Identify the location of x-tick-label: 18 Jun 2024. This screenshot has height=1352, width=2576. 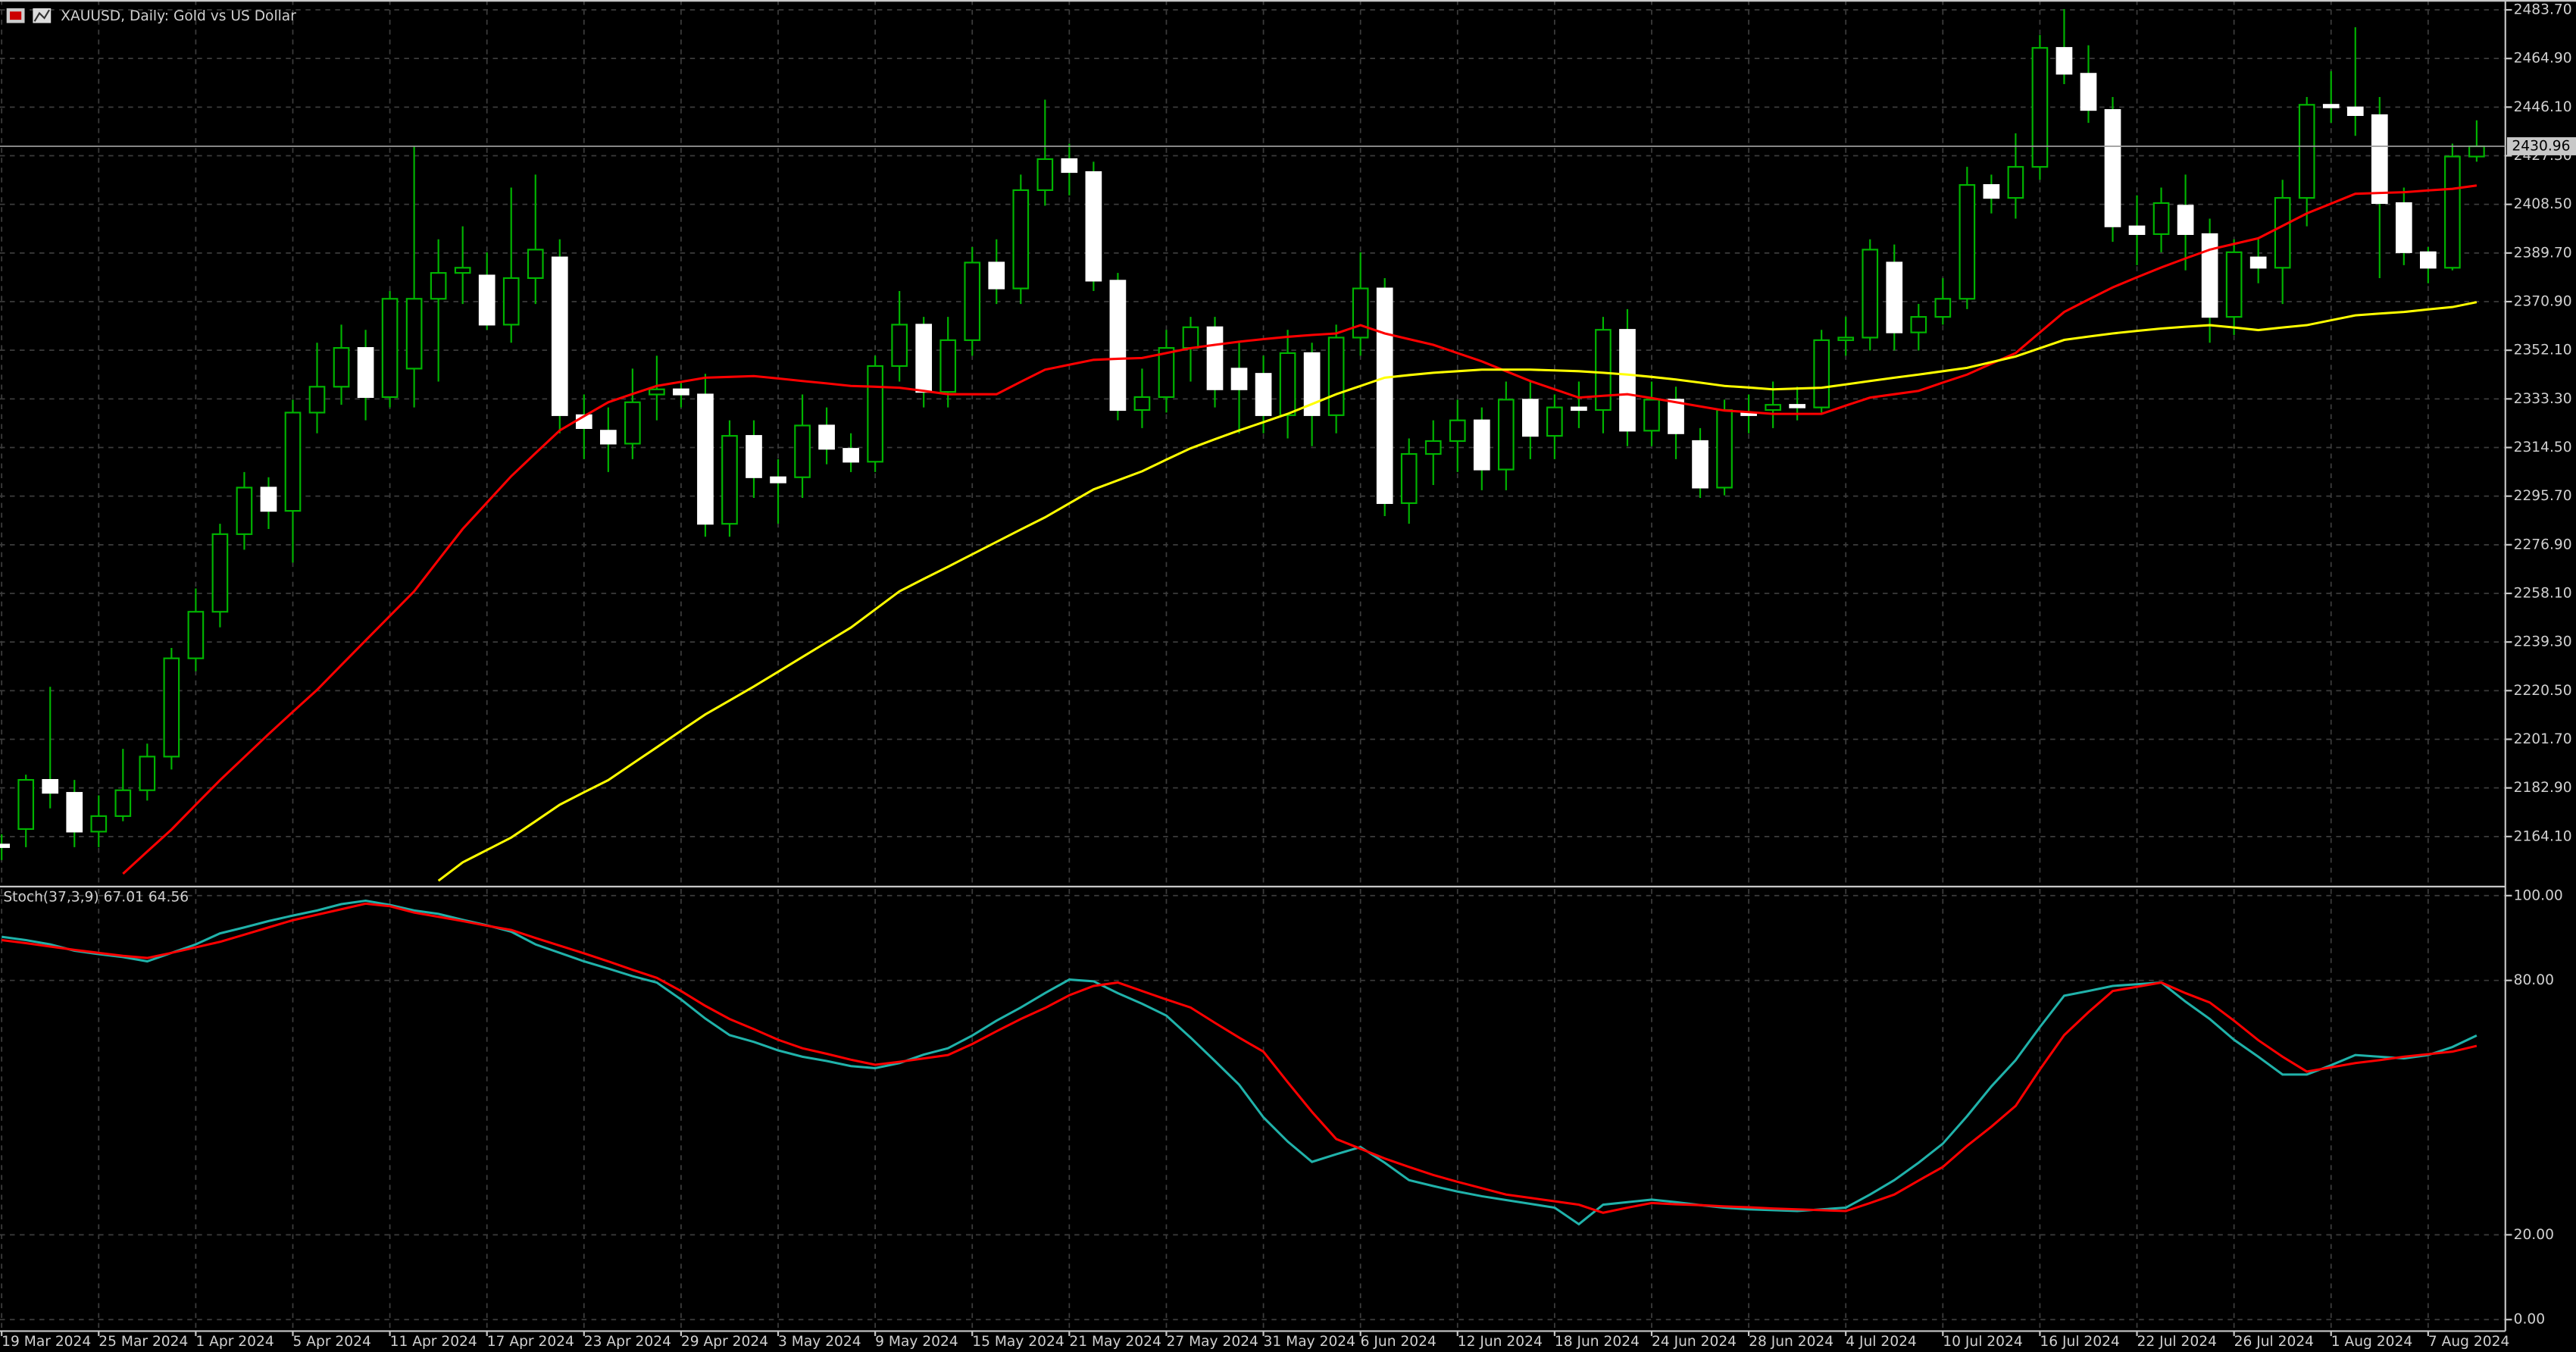
(1597, 1342).